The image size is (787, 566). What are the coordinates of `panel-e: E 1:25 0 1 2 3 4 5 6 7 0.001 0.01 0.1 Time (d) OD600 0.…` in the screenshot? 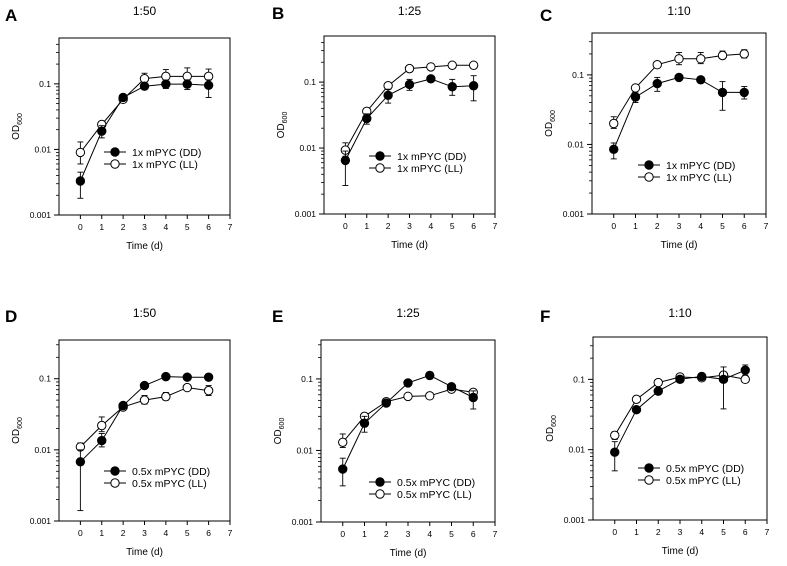 It's located at (385, 432).